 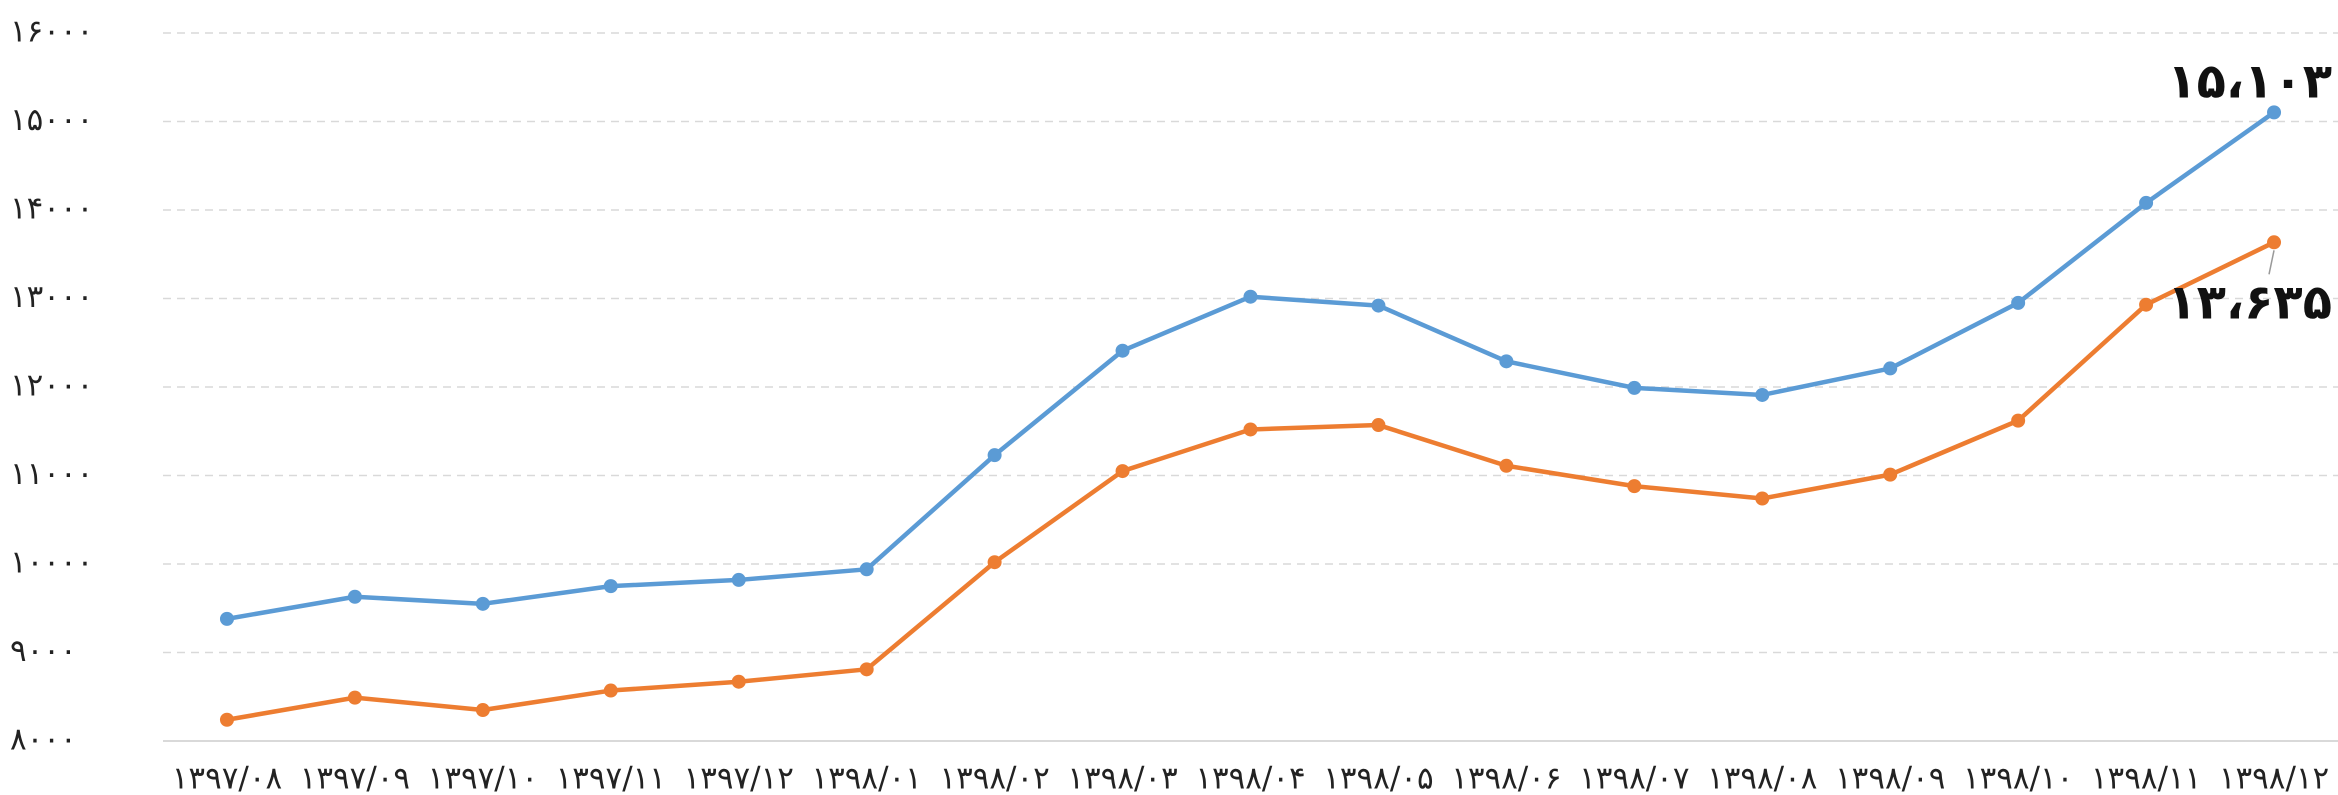 What do you see at coordinates (611, 778) in the screenshot?
I see `x-tick-label: ۱۳۹۷/۱۱` at bounding box center [611, 778].